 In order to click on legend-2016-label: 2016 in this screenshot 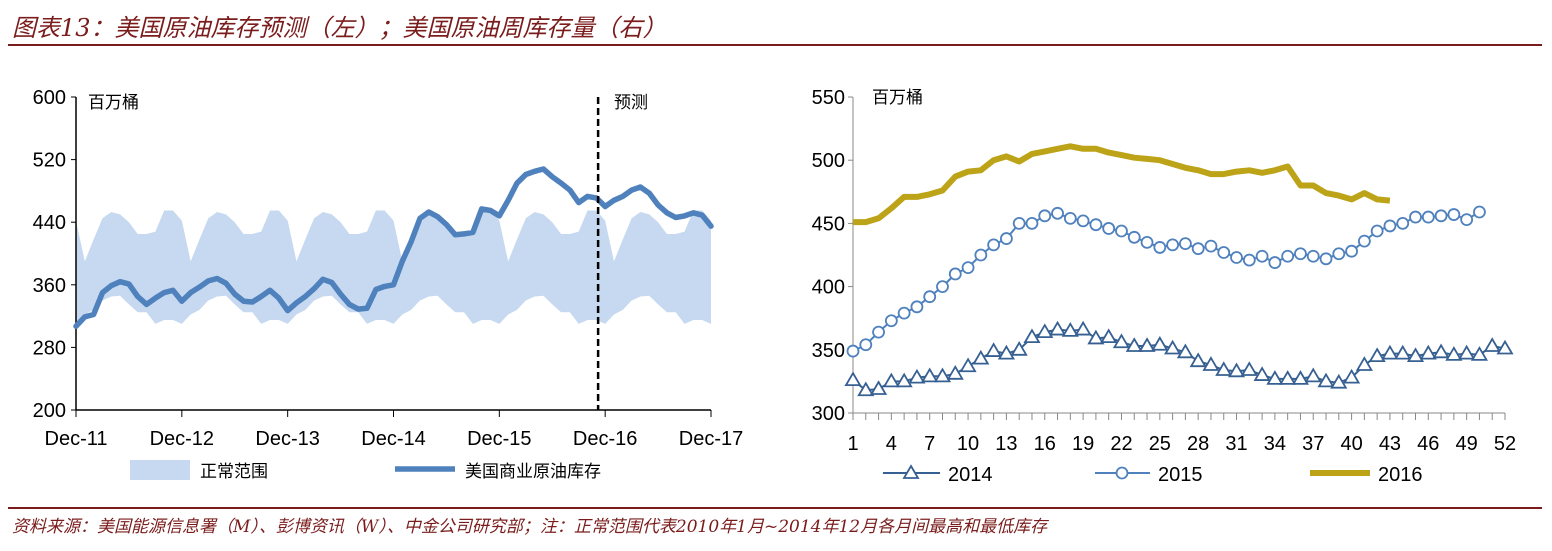, I will do `click(1400, 475)`.